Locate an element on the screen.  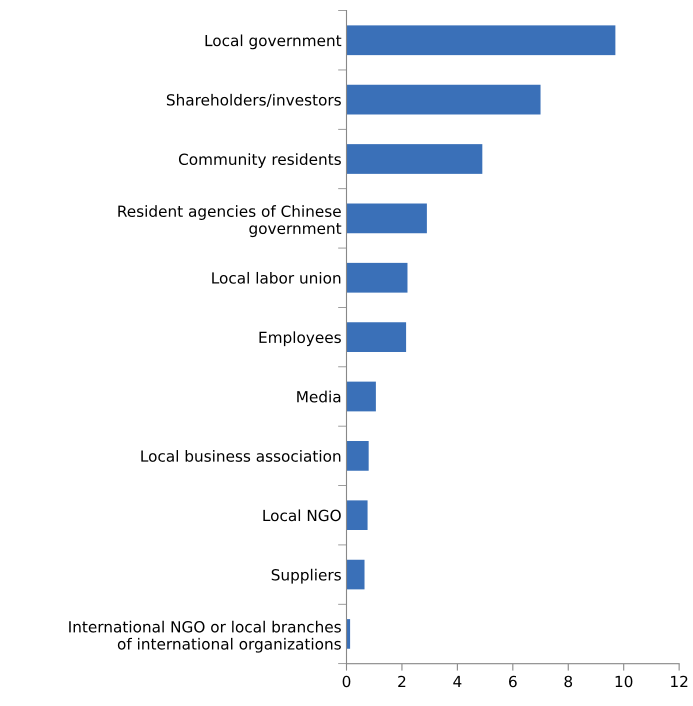
x-tick-label: 0 is located at coordinates (346, 682).